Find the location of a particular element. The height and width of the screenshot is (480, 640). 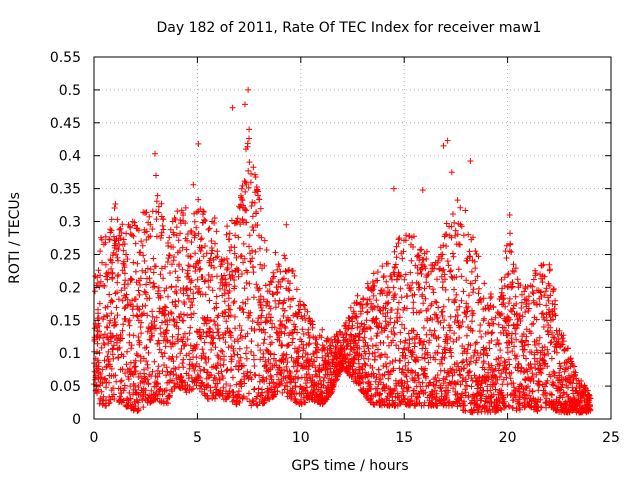

x-axis-label: GPS time / hours is located at coordinates (349, 466).